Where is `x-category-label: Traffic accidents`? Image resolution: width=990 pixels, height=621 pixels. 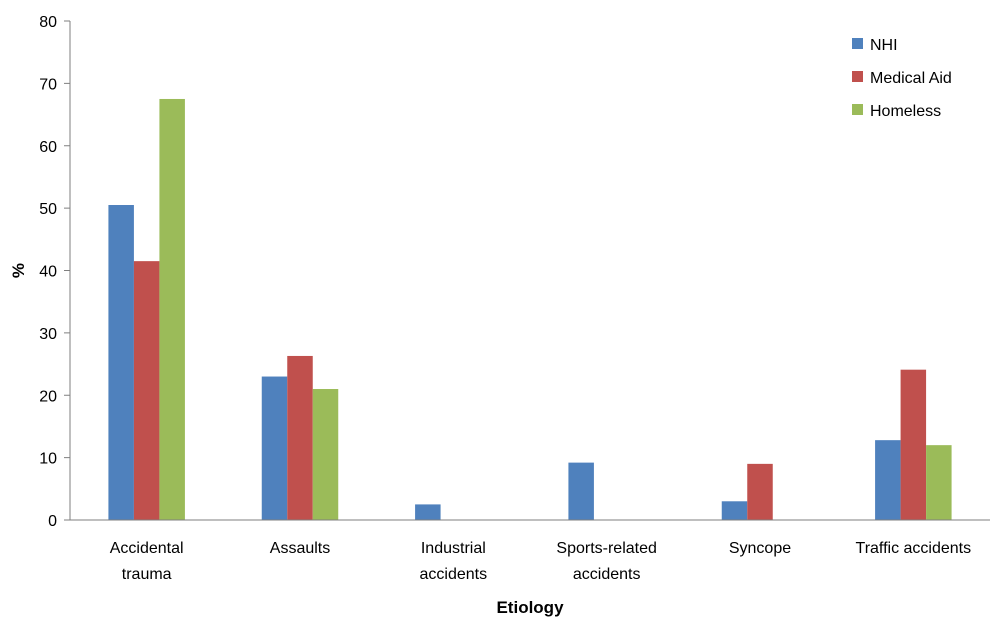
x-category-label: Traffic accidents is located at coordinates (914, 548).